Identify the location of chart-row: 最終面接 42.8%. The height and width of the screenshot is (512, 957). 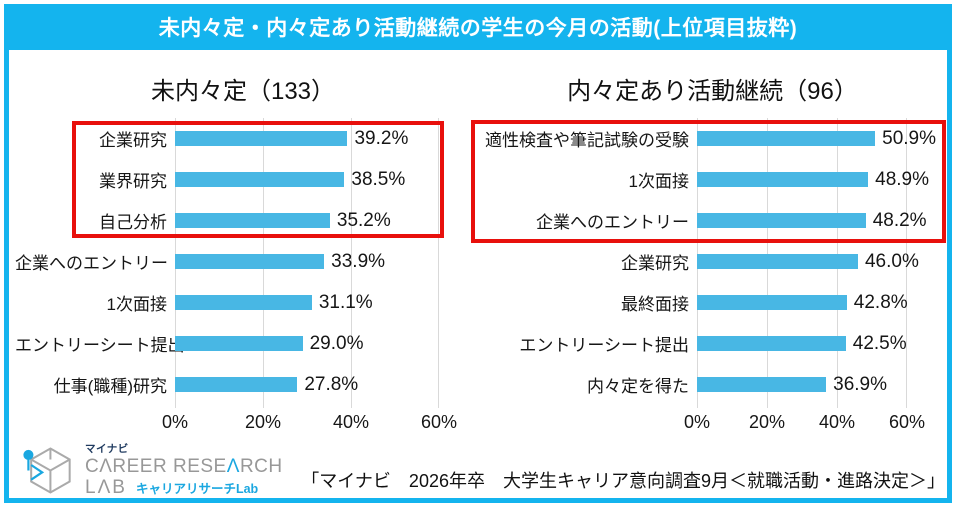
(700, 302).